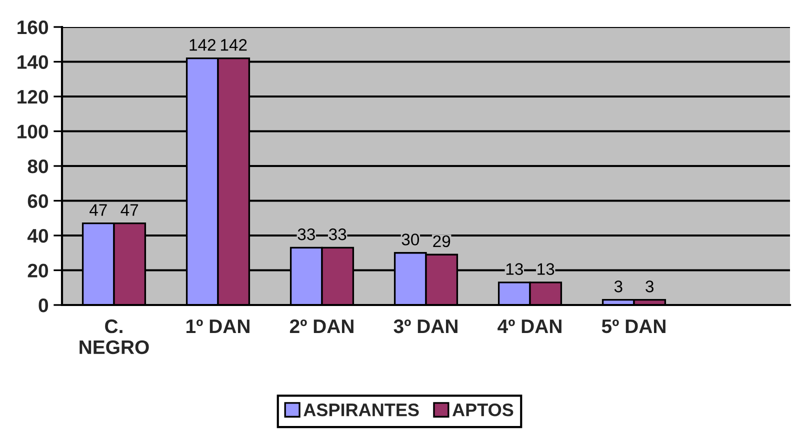 The height and width of the screenshot is (445, 799). What do you see at coordinates (114, 336) in the screenshot?
I see `x-tick-label: C. NEGRO` at bounding box center [114, 336].